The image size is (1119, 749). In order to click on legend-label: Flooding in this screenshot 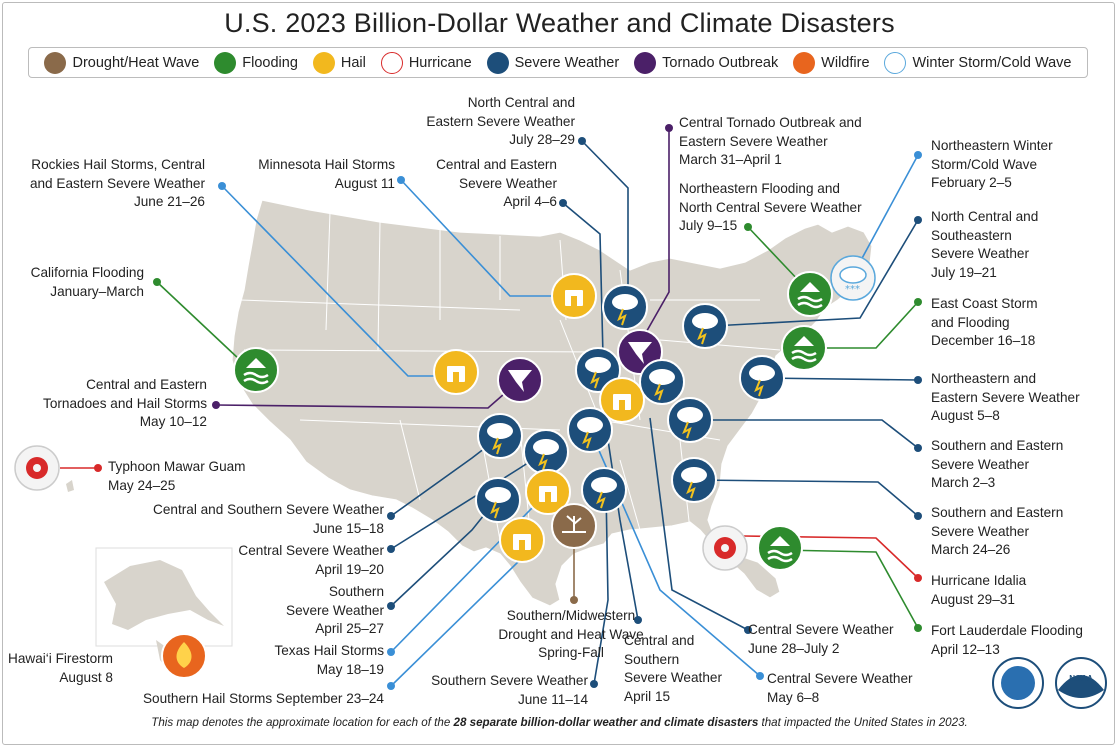, I will do `click(270, 62)`.